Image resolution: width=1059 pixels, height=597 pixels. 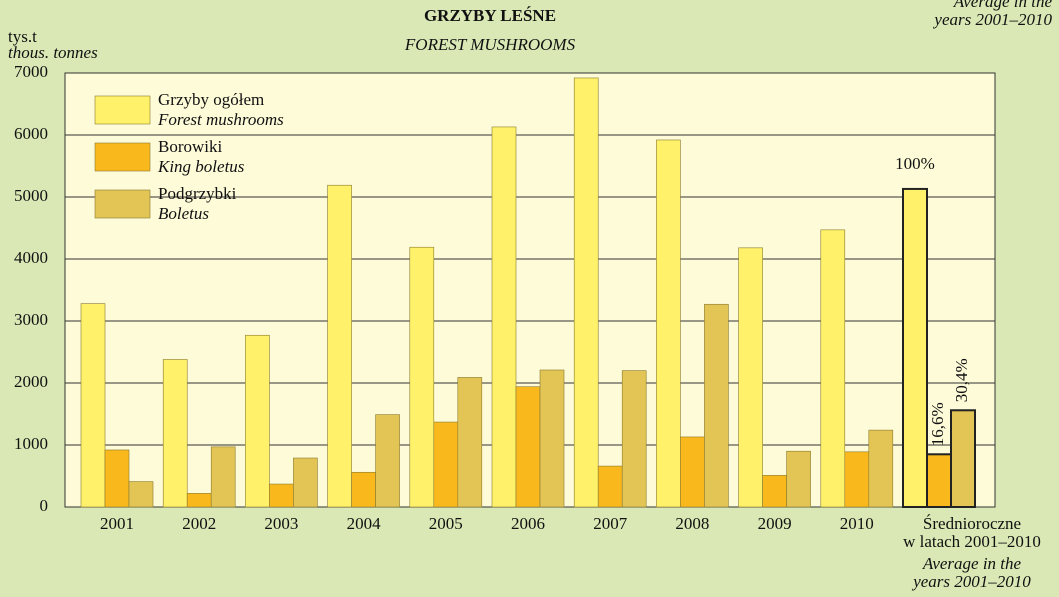 I want to click on legend-label: Borowiki, so click(x=190, y=146).